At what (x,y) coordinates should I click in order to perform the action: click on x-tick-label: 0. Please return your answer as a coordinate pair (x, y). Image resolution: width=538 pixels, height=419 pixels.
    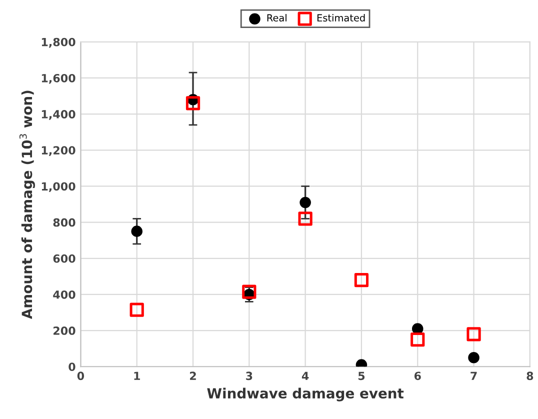
    Looking at the image, I should click on (80, 376).